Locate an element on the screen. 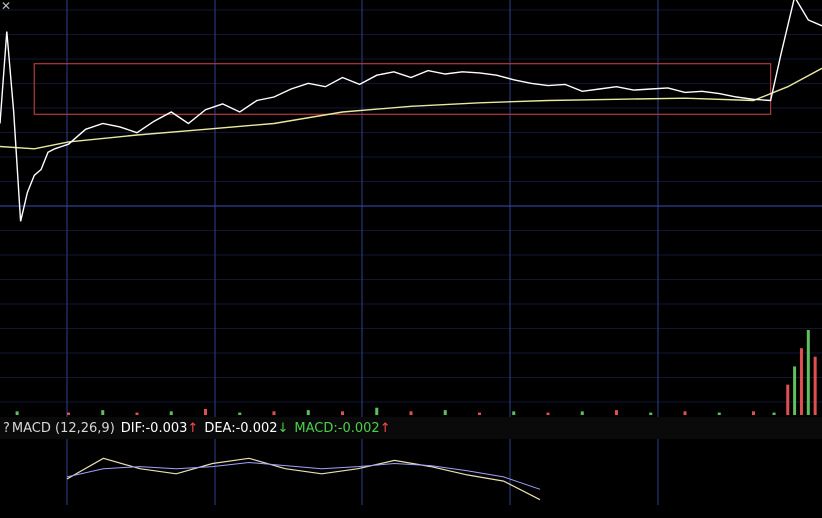 This screenshot has width=822, height=518. macd-dif-line is located at coordinates (303, 479).